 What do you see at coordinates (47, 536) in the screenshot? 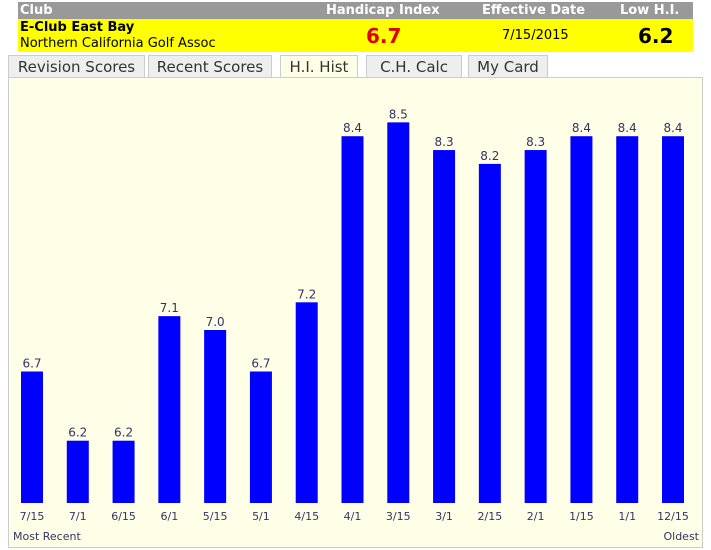
I see `start-label: Most Recent` at bounding box center [47, 536].